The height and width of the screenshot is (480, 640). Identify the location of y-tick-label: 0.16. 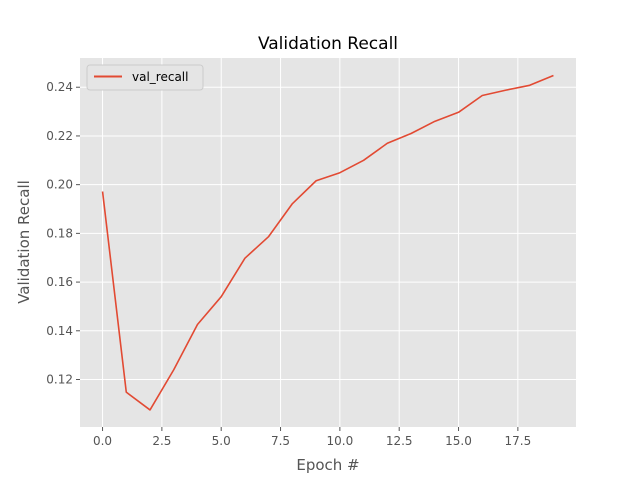
(59, 282).